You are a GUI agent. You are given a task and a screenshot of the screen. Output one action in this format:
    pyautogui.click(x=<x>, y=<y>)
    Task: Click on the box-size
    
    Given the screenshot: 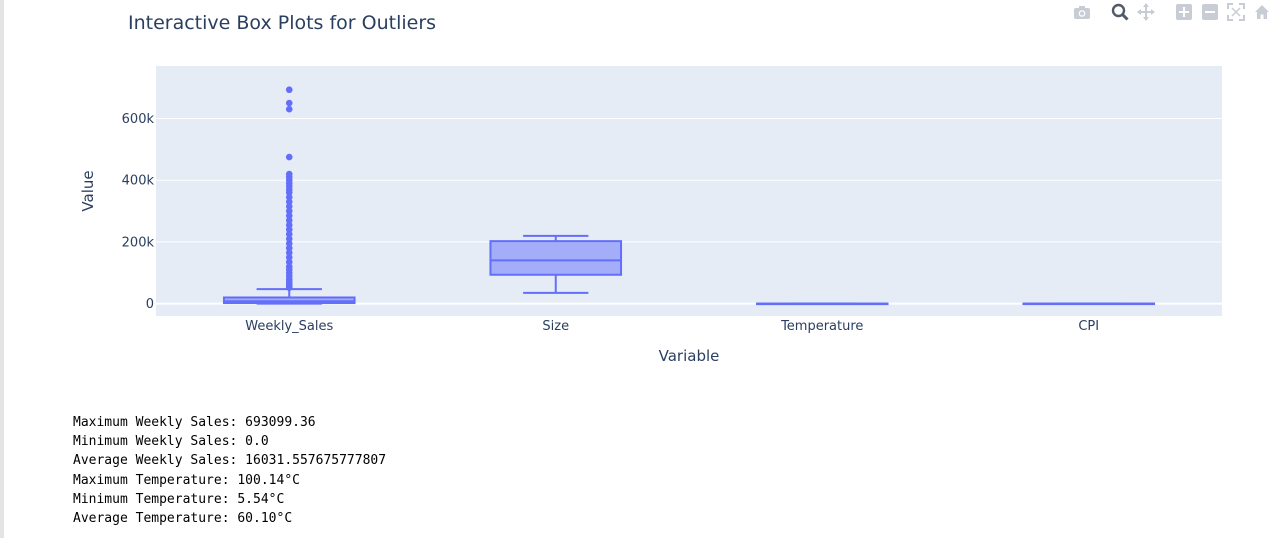 What is the action you would take?
    pyautogui.click(x=556, y=258)
    